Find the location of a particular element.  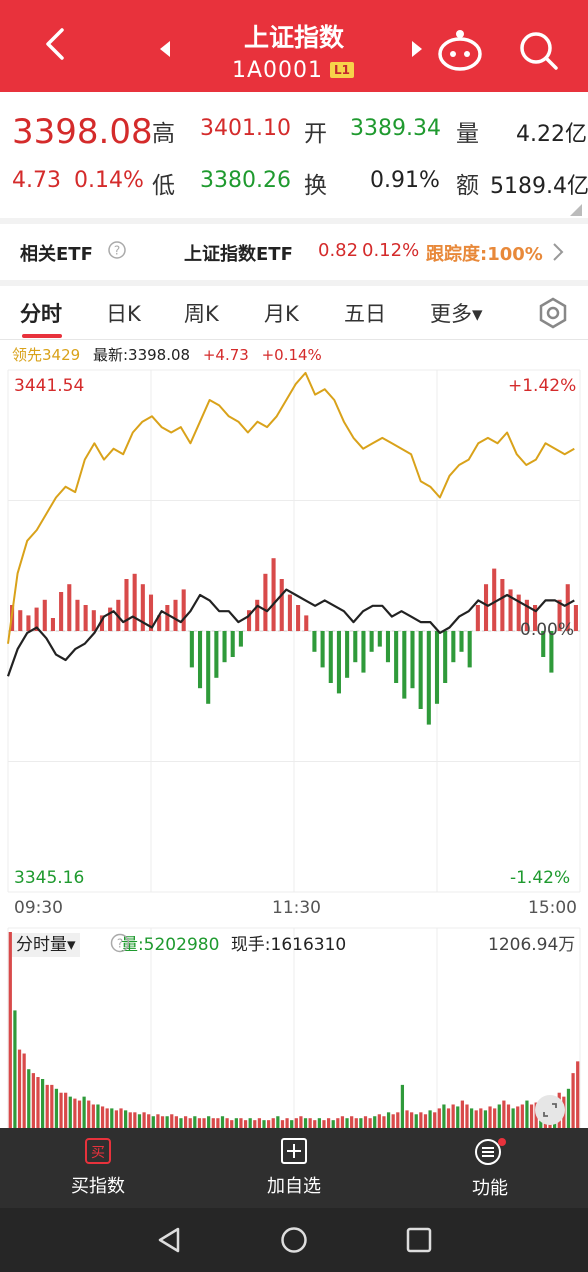

buy-icon: 买 is located at coordinates (98, 1151).